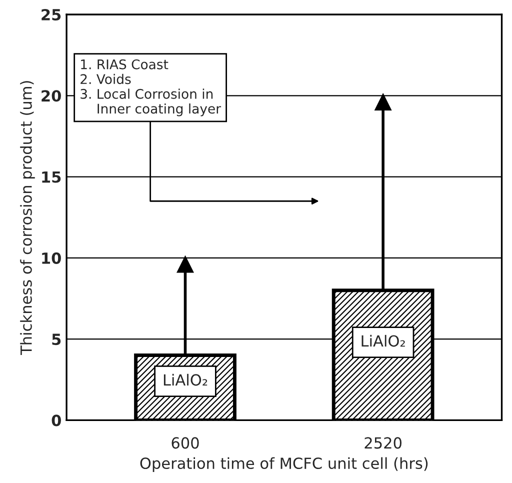 This screenshot has width=512, height=483. I want to click on y-tick-label: 10, so click(51, 258).